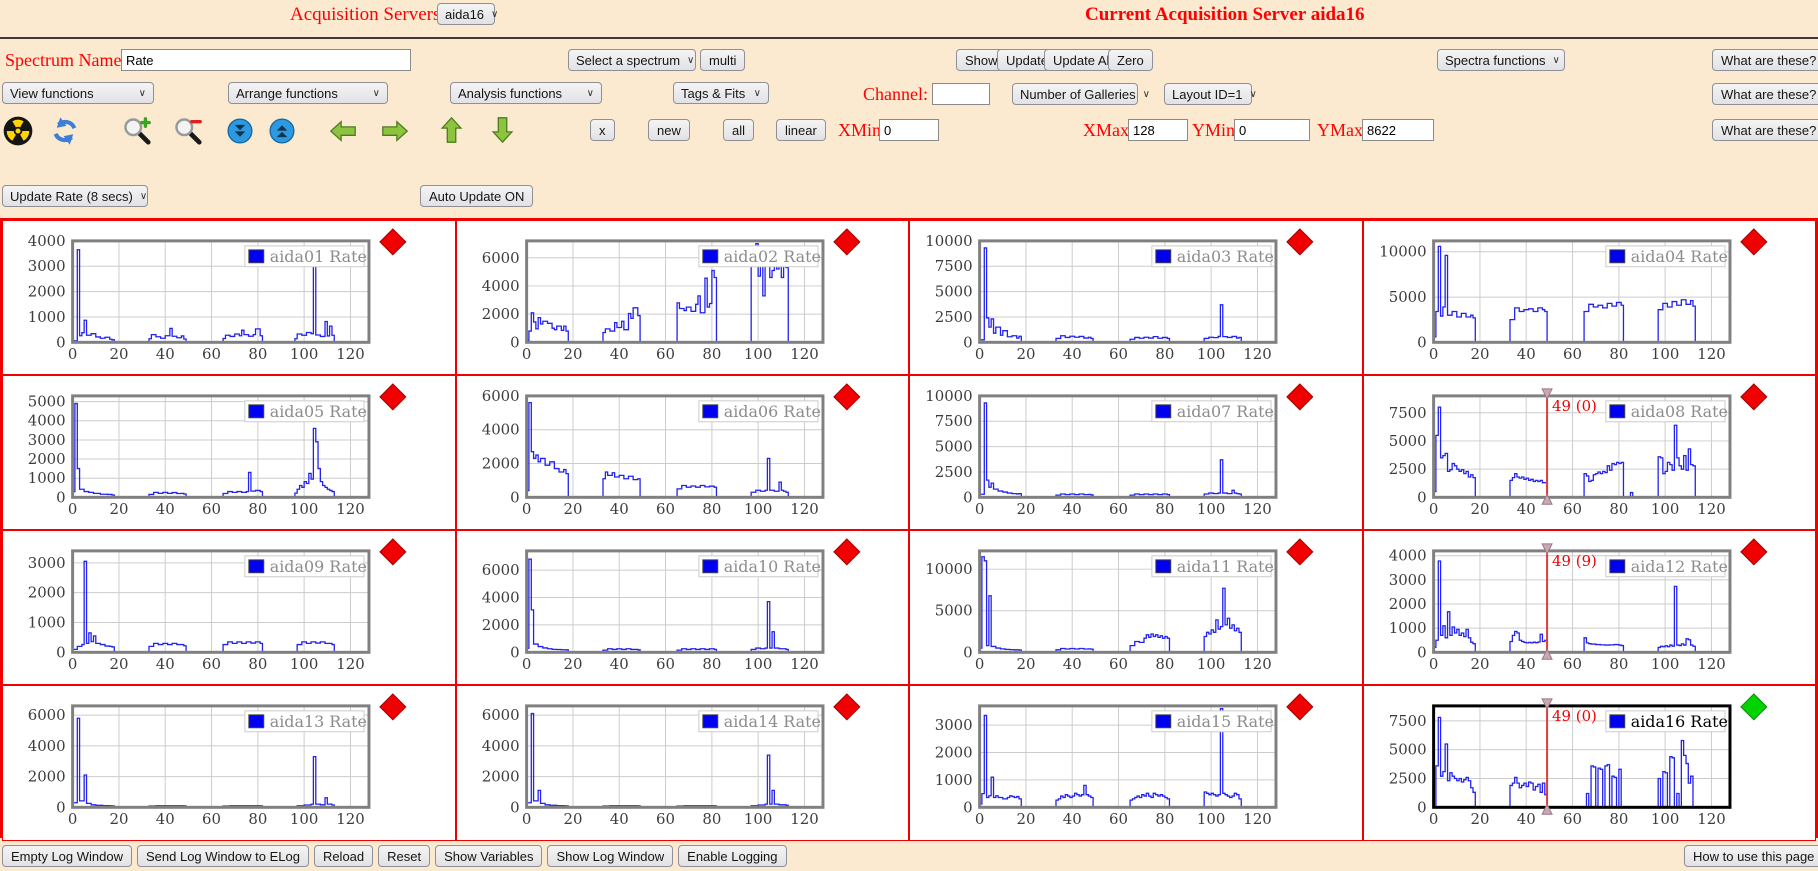 This screenshot has height=871, width=1818. I want to click on all-button: all, so click(739, 130).